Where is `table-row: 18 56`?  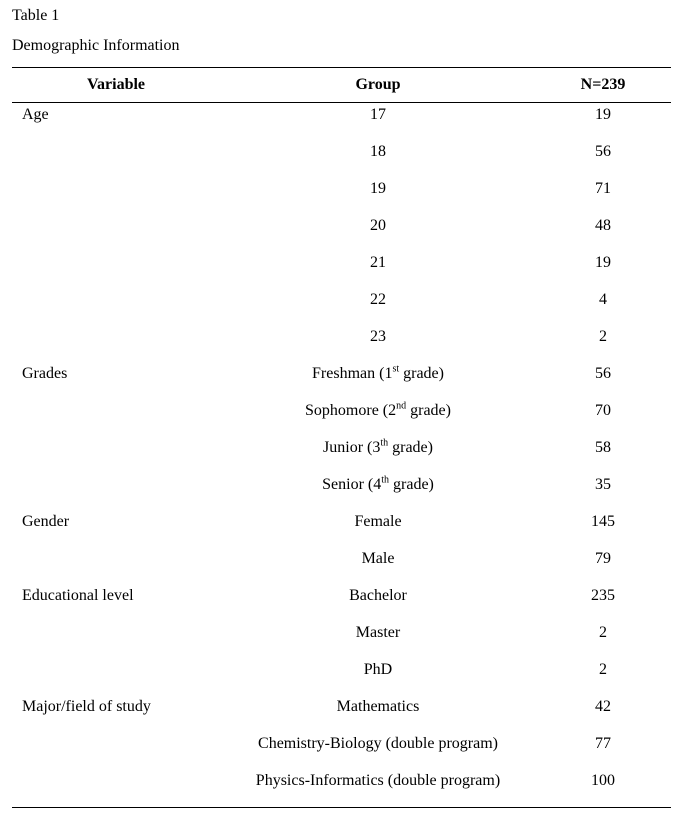 table-row: 18 56 is located at coordinates (342, 151).